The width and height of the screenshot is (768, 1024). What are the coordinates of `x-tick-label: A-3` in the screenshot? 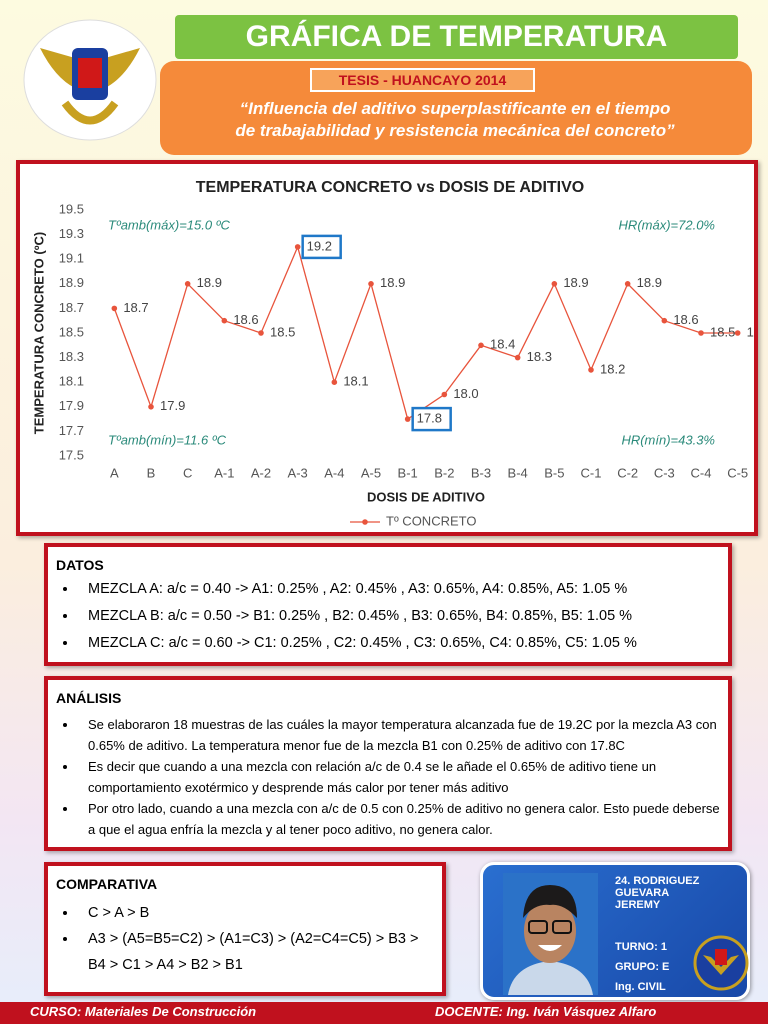 It's located at (298, 472).